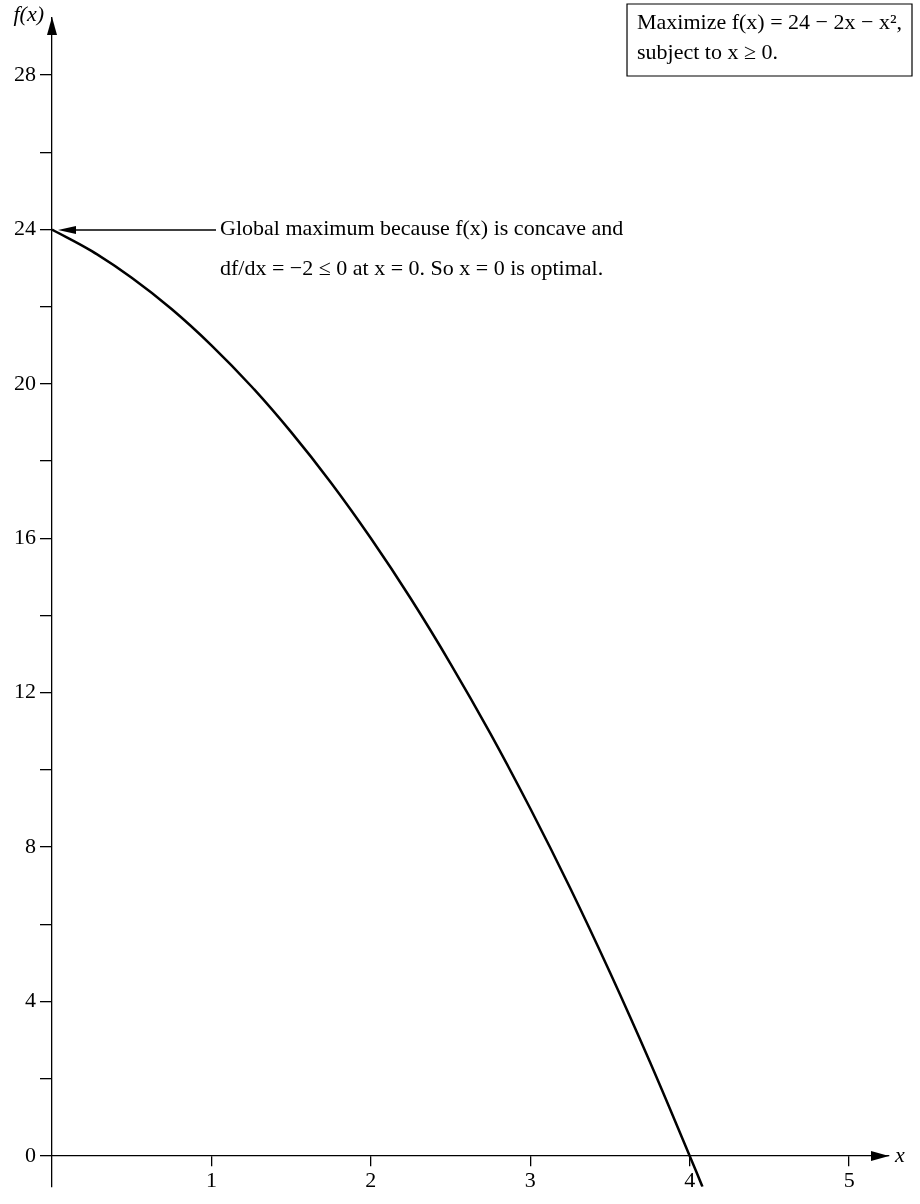 The image size is (920, 1204). I want to click on annotation: subject to x ≥ 0., so click(708, 51).